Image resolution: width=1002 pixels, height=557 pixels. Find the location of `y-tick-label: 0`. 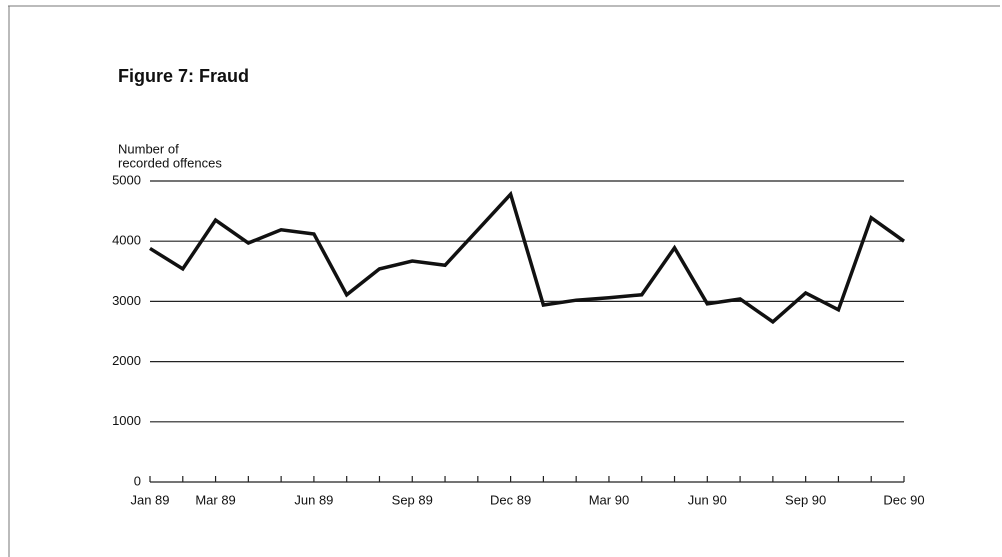

y-tick-label: 0 is located at coordinates (137, 480).